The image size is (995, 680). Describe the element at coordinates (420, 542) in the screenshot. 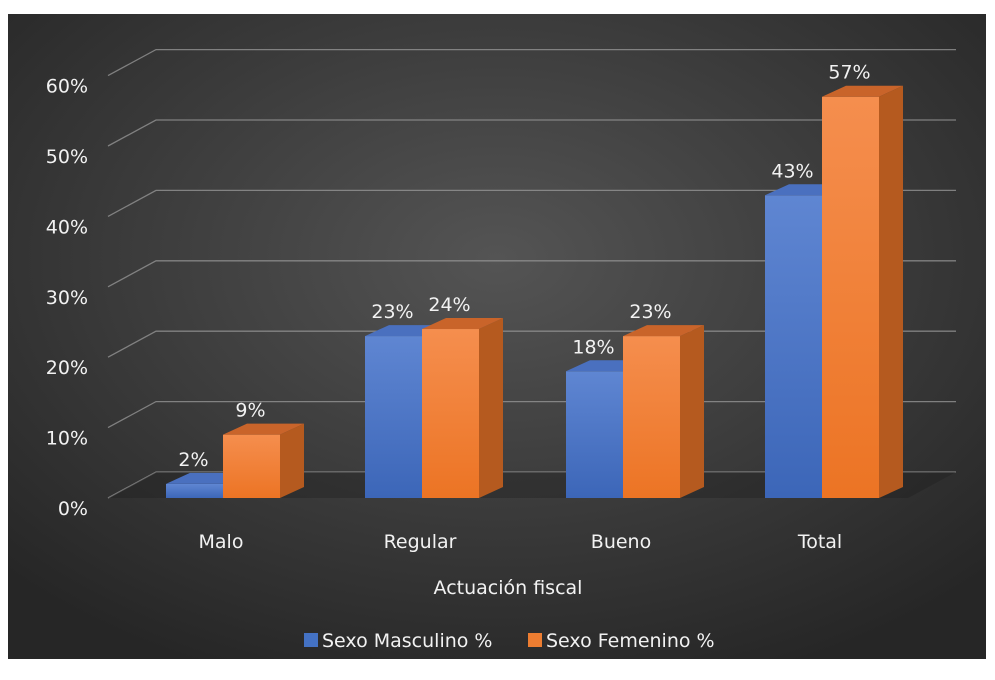

I see `x-tick-label: Regular` at that location.